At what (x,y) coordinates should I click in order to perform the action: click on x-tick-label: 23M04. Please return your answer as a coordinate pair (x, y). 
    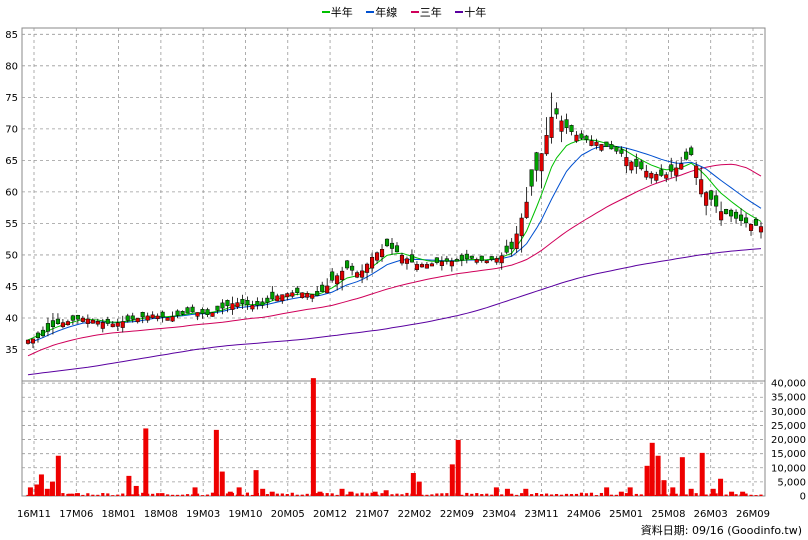
    Looking at the image, I should click on (499, 514).